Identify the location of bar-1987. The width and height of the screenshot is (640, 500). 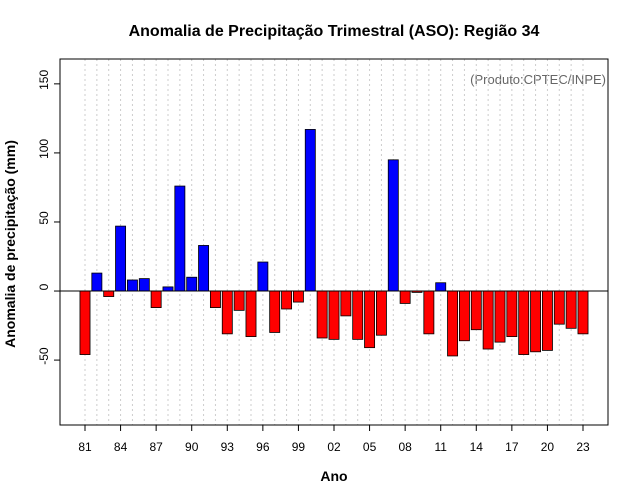
(156, 299).